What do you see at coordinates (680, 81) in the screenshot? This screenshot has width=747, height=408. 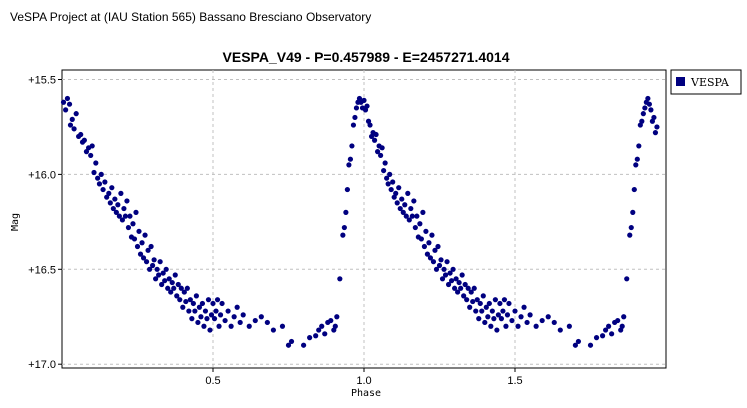 I see `legend-swatch` at bounding box center [680, 81].